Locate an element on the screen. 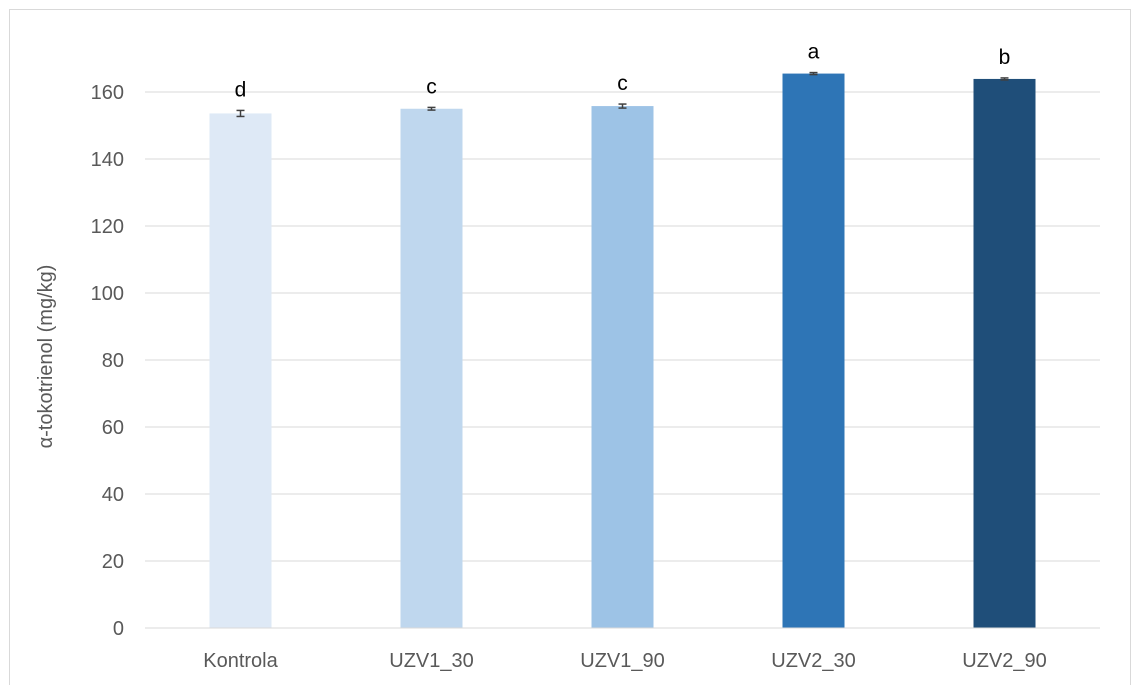 This screenshot has width=1141, height=685. y-tick-label: 140 is located at coordinates (107, 160).